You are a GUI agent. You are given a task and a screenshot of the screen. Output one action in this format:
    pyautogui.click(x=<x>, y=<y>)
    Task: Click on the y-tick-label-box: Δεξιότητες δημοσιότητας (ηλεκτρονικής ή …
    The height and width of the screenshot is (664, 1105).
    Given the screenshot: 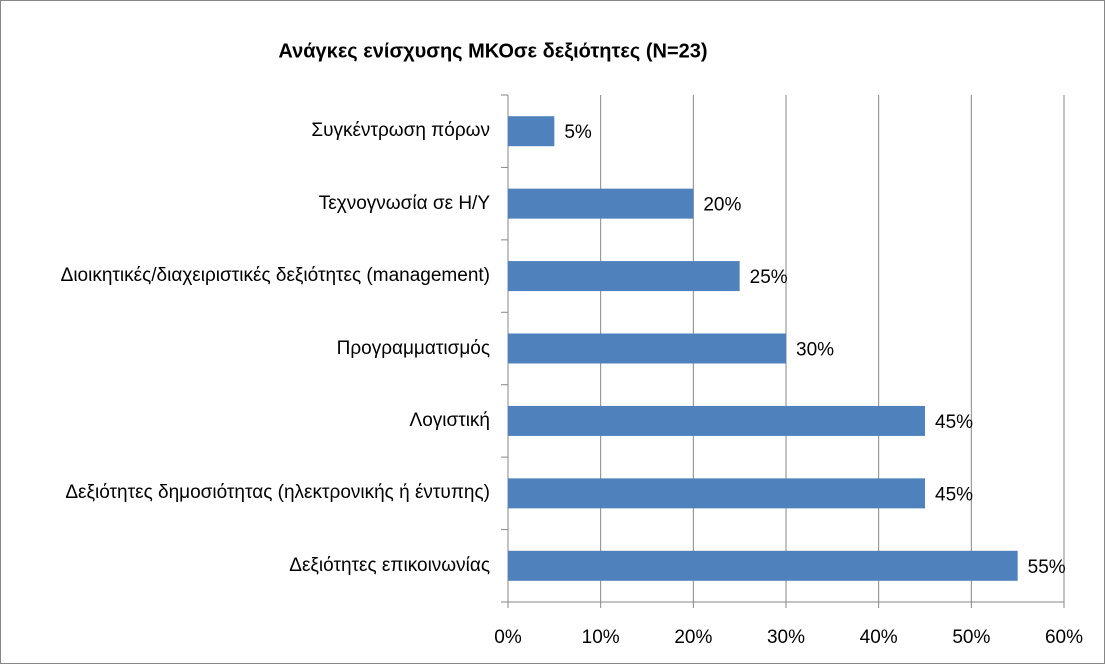 What is the action you would take?
    pyautogui.click(x=245, y=493)
    